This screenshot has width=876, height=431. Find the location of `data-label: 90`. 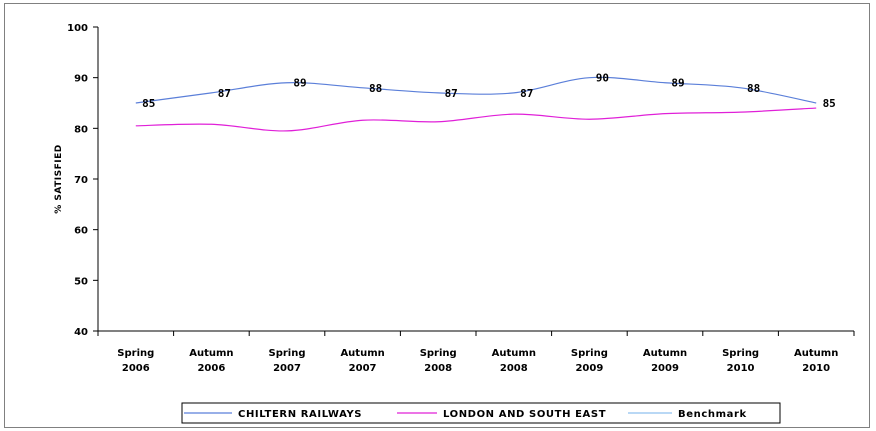

data-label: 90 is located at coordinates (602, 78).